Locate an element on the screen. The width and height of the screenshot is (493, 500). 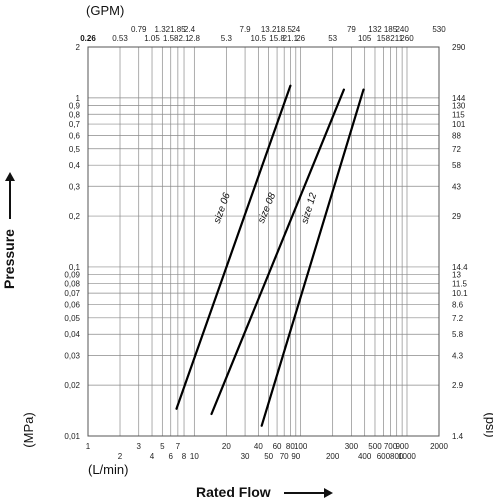
x-tick-label-lmin: 70 is located at coordinates (284, 456).